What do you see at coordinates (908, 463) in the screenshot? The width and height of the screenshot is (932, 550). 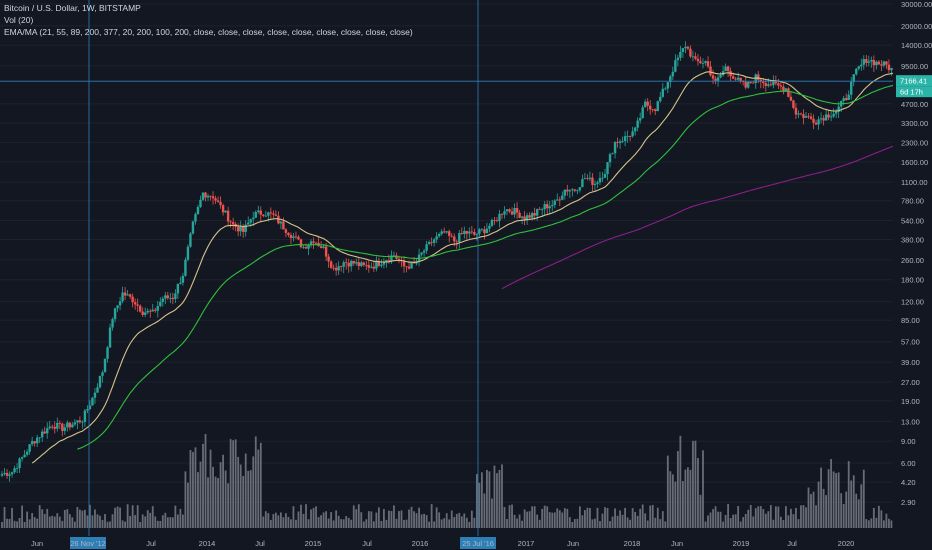 I see `price-tick-label: 6.00` at bounding box center [908, 463].